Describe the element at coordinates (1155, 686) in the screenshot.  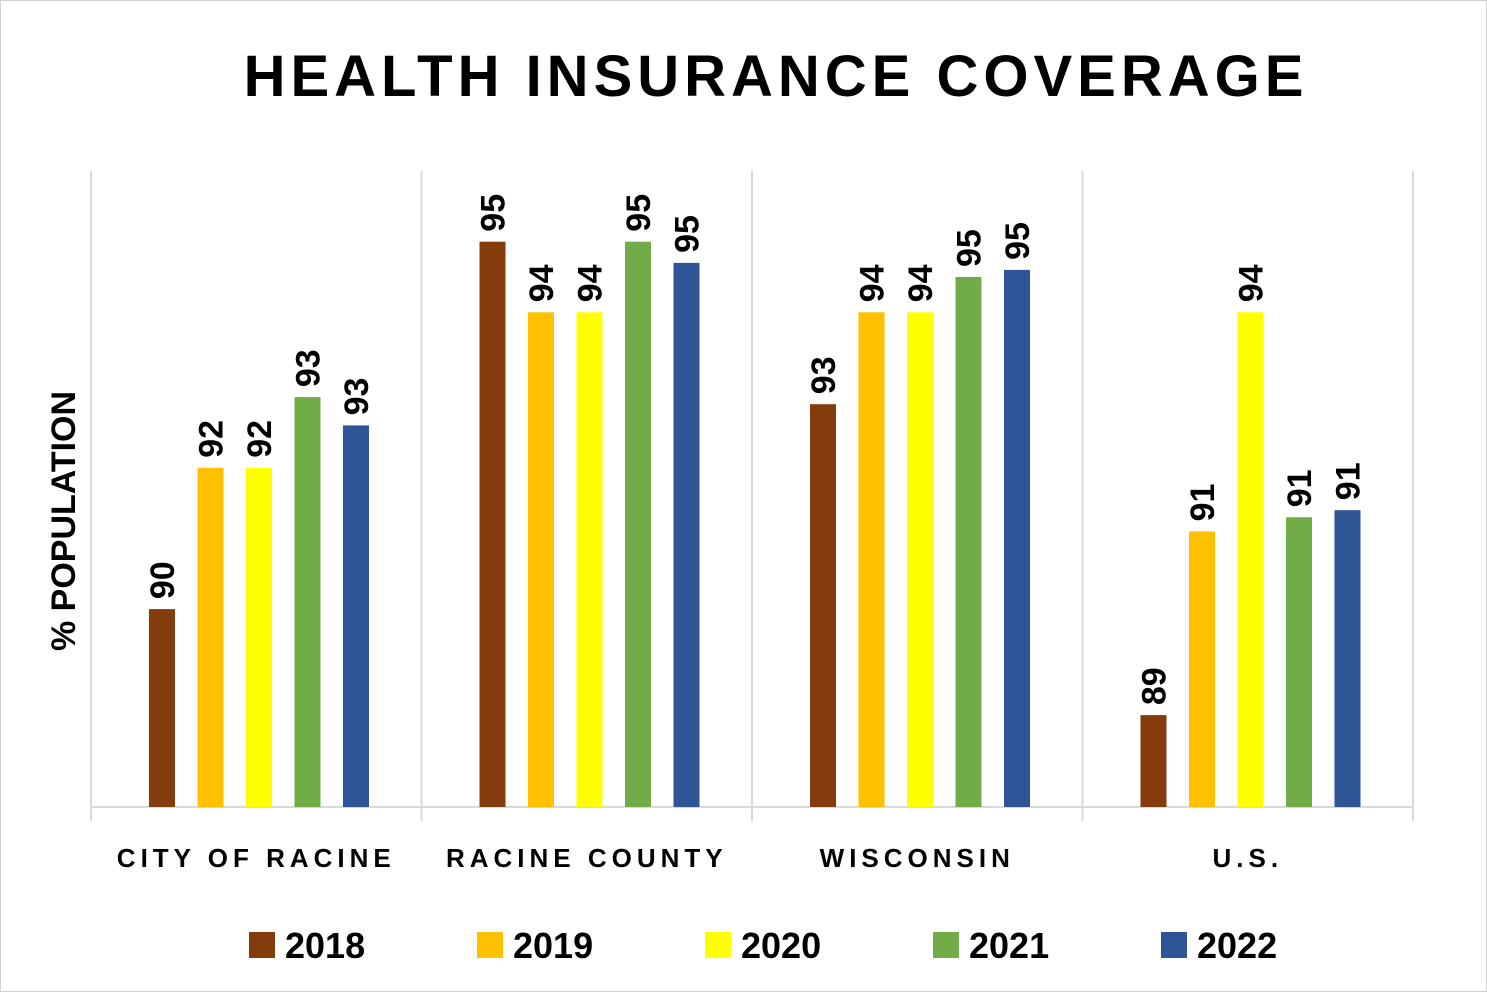
I see `data-label-2018-3: 89` at that location.